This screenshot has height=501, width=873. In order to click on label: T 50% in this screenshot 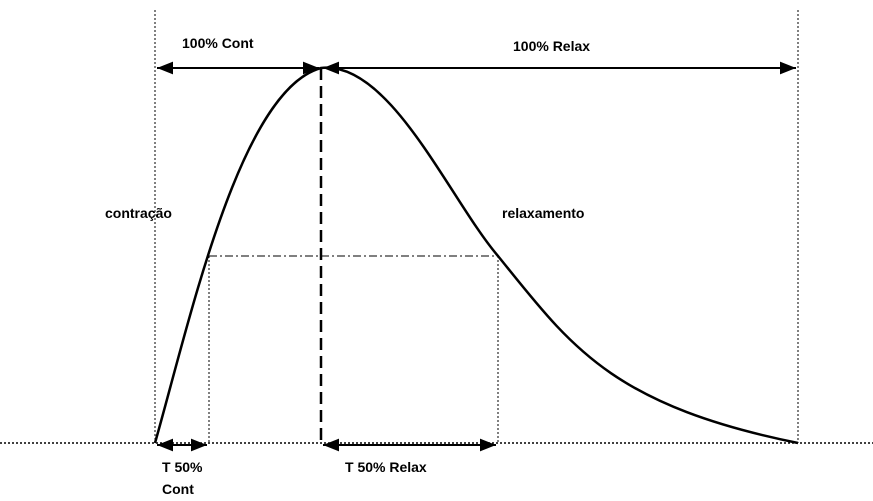, I will do `click(182, 467)`.